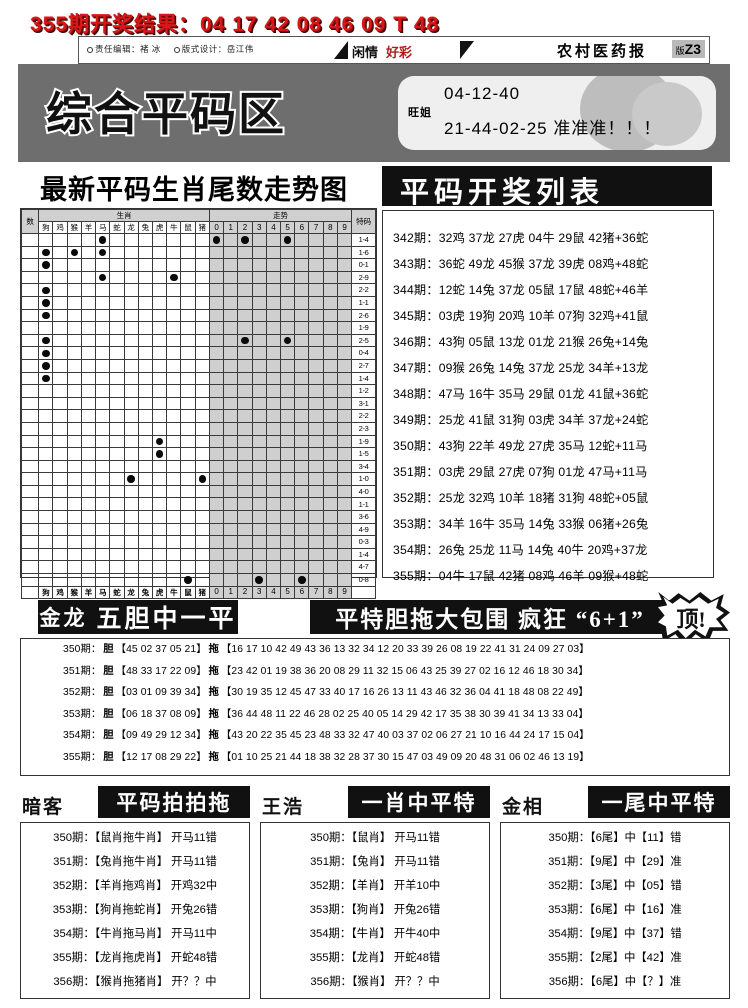 This screenshot has width=748, height=1008. I want to click on draw-list-item: 342期：32鸡 37龙 27虎 04牛 29鼠 42猪+36蛇, so click(521, 238).